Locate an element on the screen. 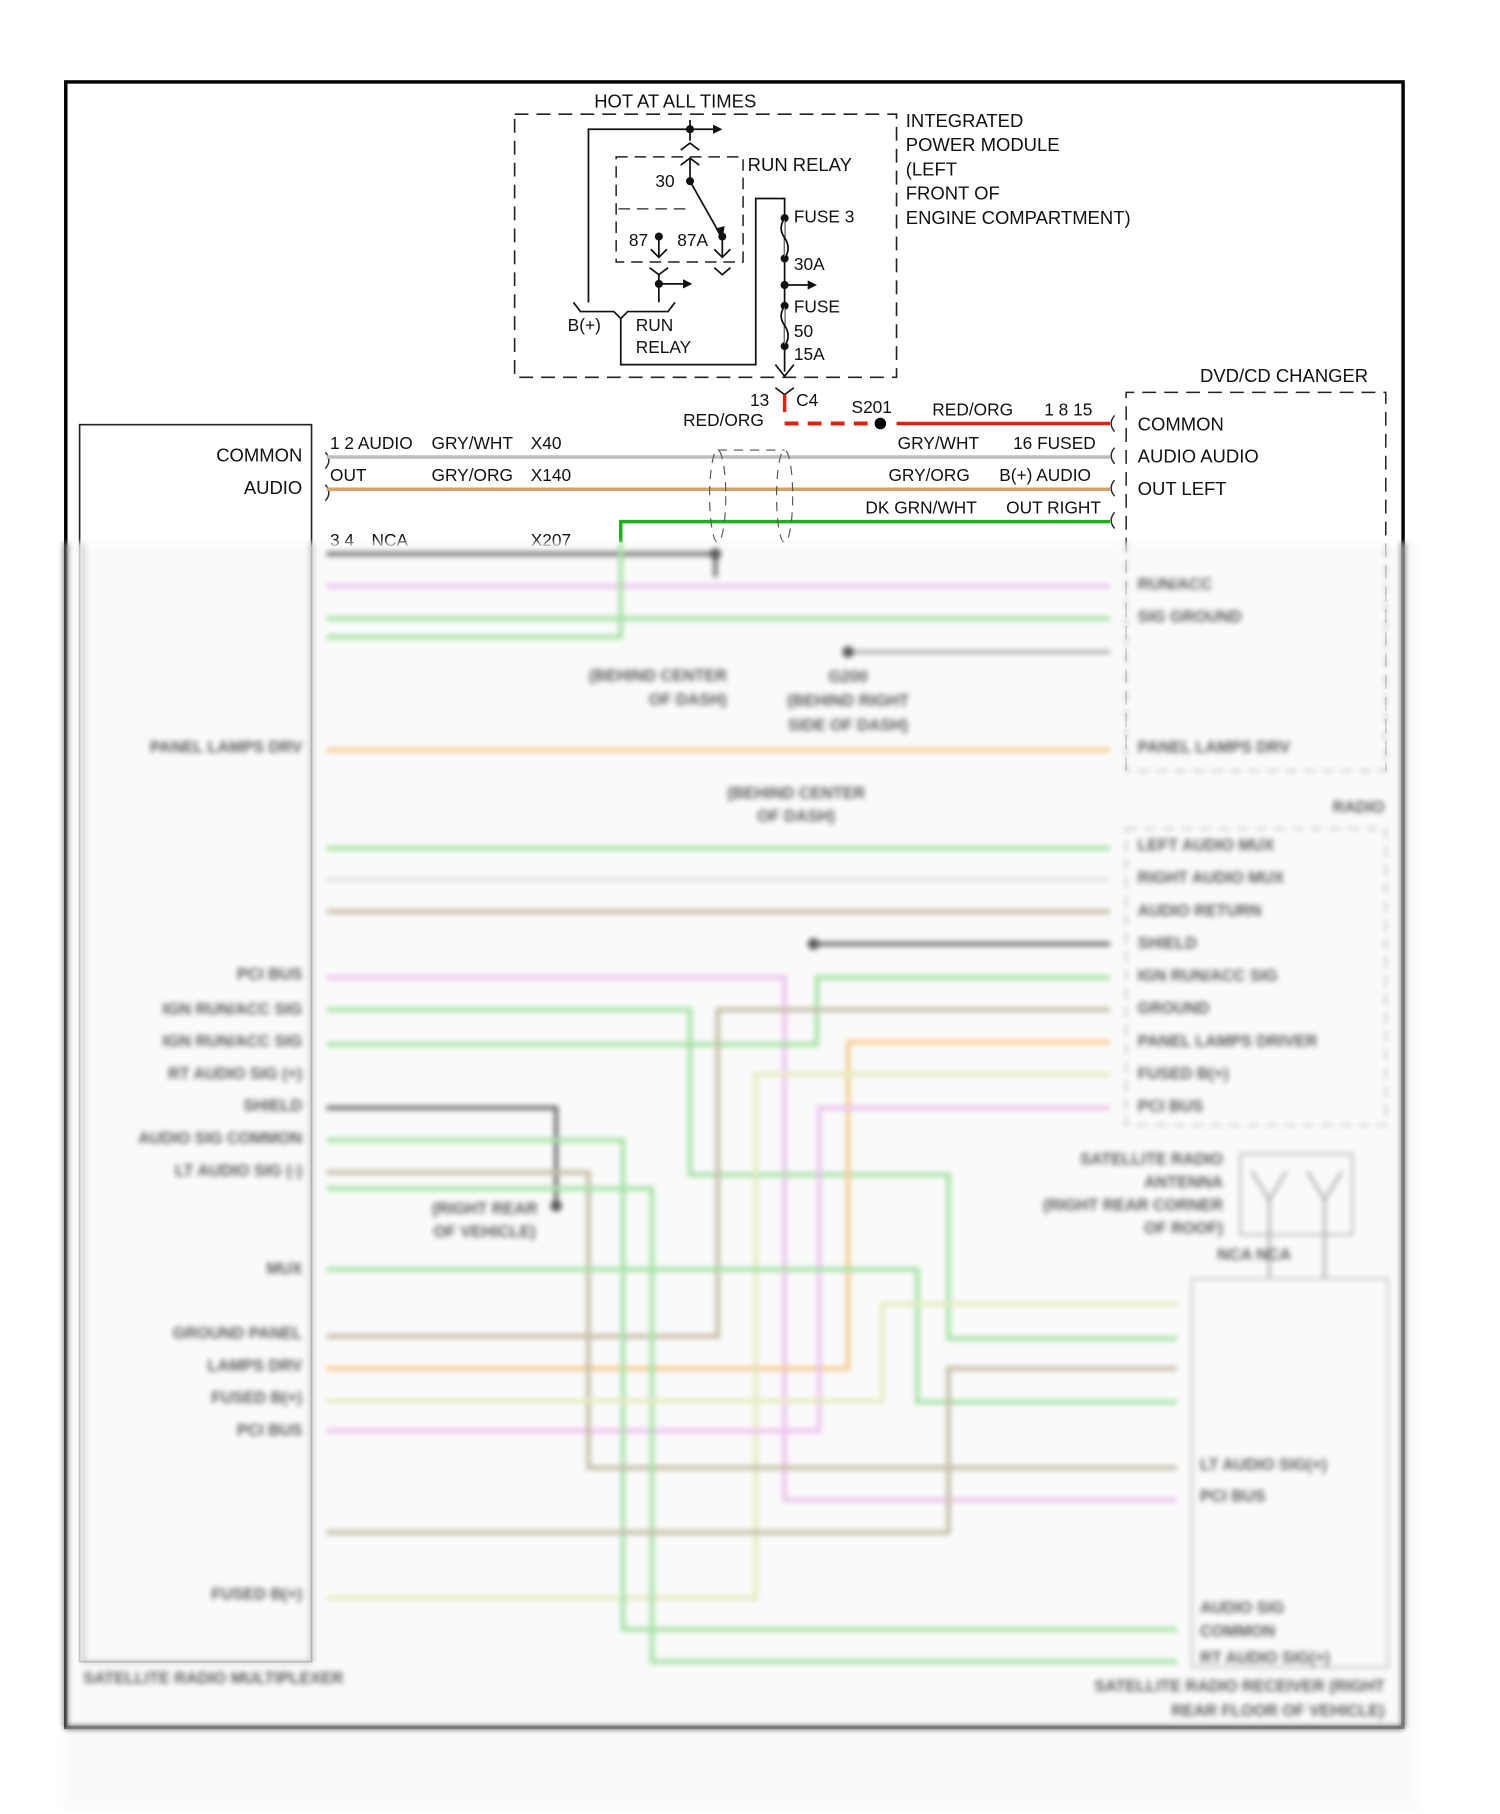 This screenshot has width=1500, height=1814. receiver-pin-label: PCI BUS is located at coordinates (1233, 1496).